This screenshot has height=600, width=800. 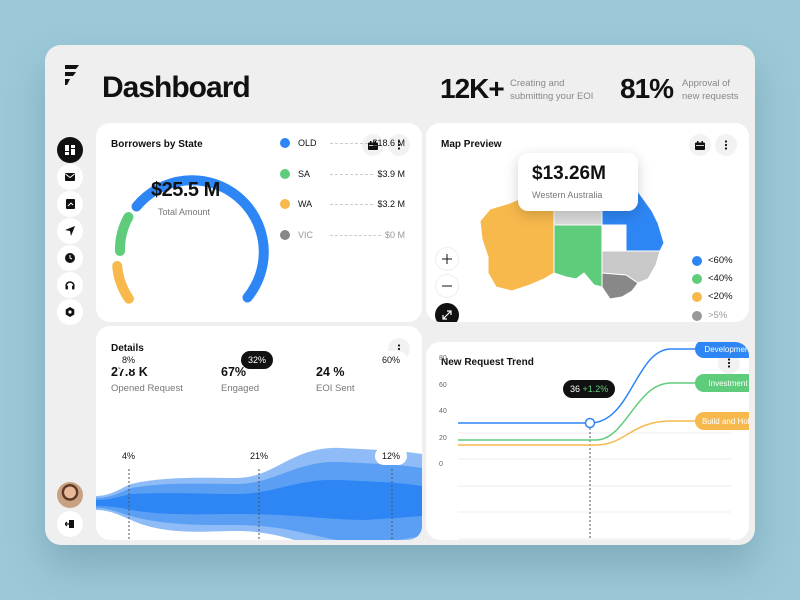 What do you see at coordinates (184, 212) in the screenshot?
I see `total-amount-label: Total Amount` at bounding box center [184, 212].